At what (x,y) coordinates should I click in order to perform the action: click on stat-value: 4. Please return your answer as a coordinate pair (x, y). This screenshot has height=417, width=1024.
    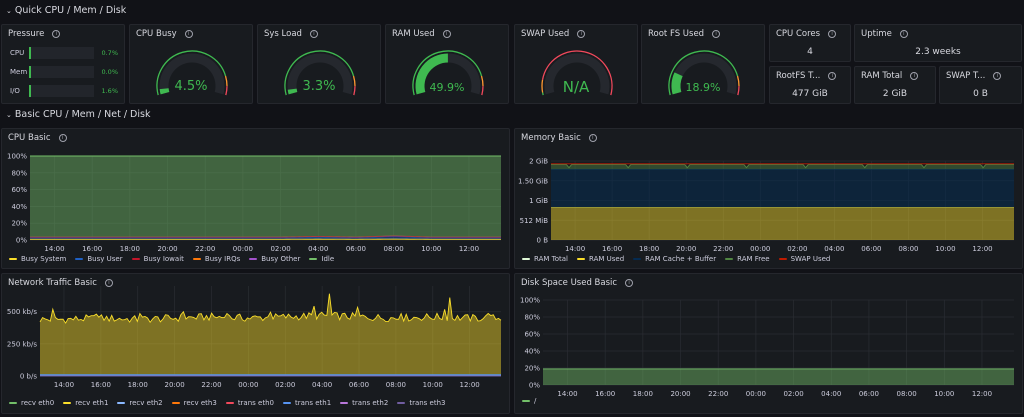
    Looking at the image, I should click on (810, 52).